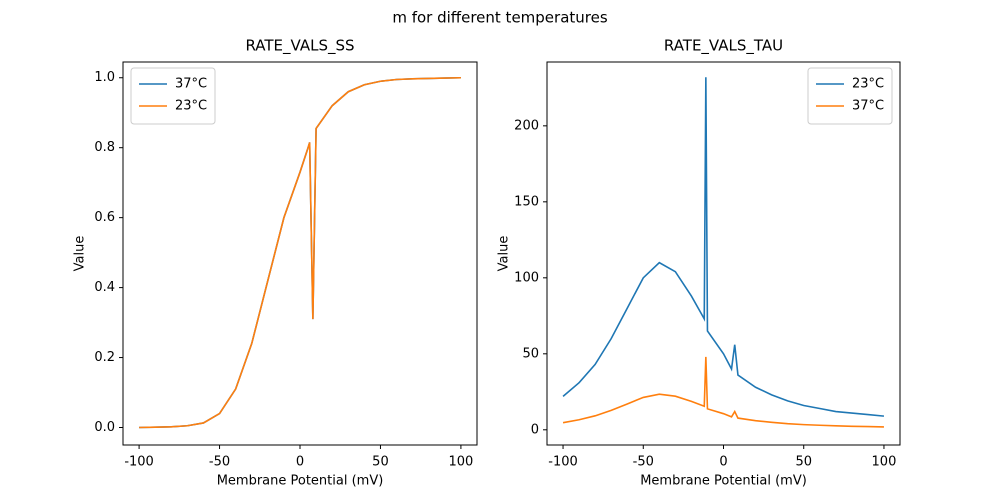  I want to click on data-line, so click(723, 392).